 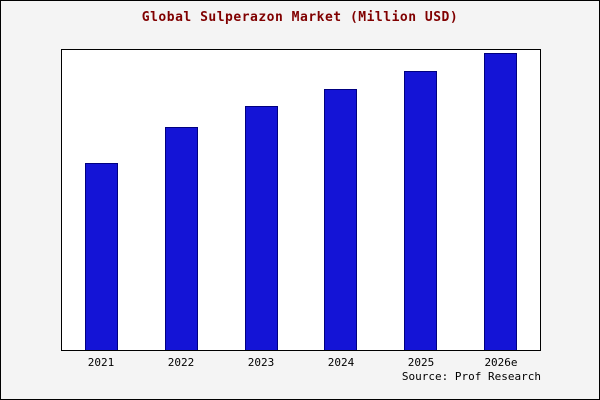 I want to click on bar-column-2026e, so click(x=500, y=200).